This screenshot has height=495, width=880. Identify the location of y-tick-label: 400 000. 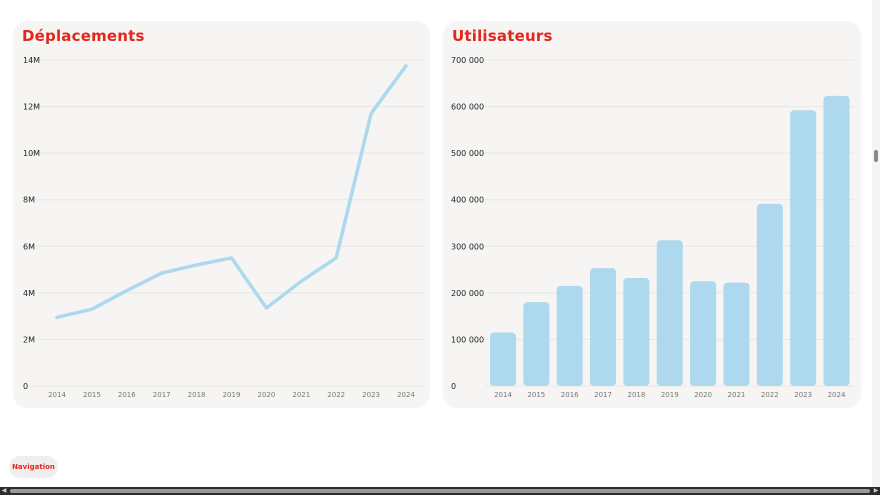
(467, 200).